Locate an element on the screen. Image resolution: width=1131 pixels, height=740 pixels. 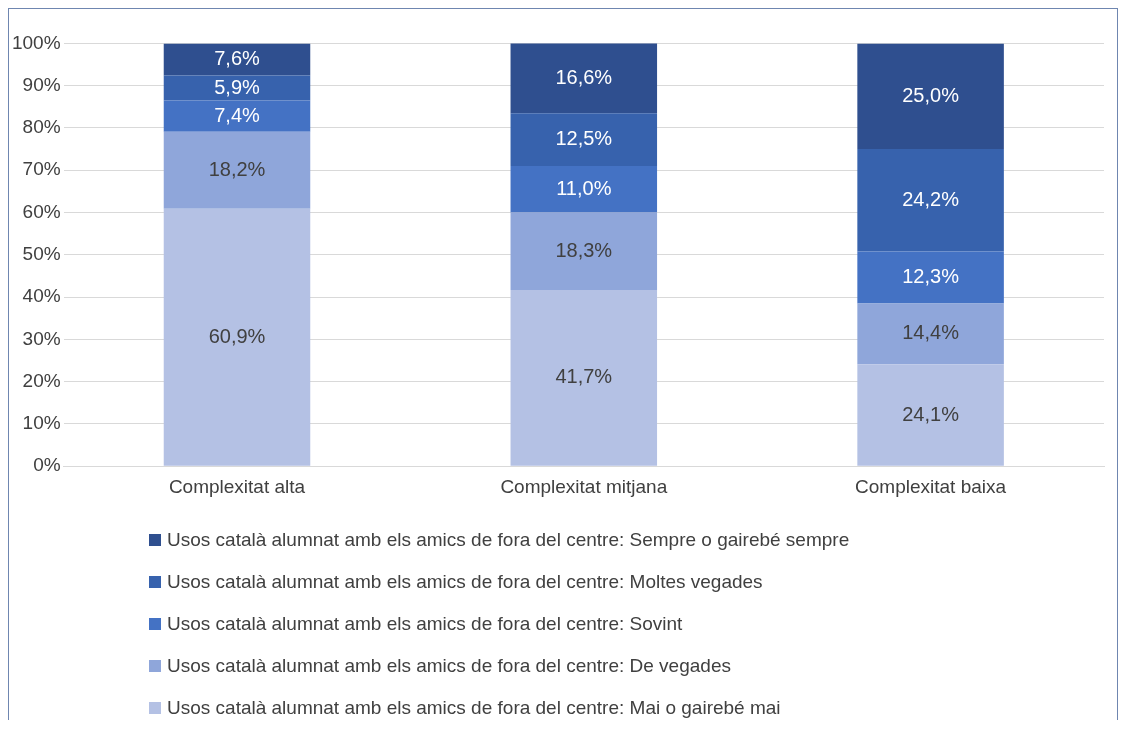
data-label: 18,2% is located at coordinates (237, 168).